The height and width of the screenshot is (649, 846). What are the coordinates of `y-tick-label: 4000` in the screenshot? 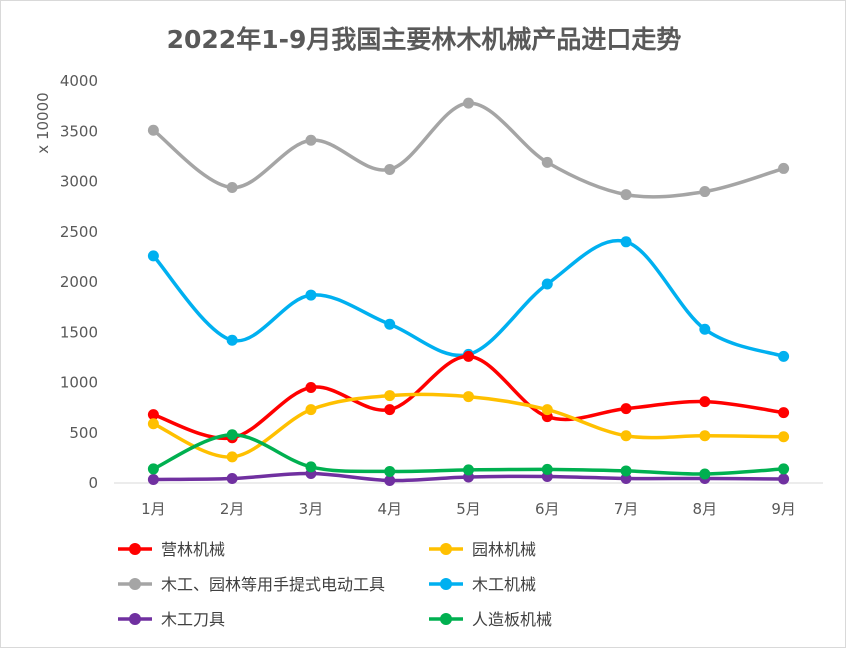 It's located at (79, 81).